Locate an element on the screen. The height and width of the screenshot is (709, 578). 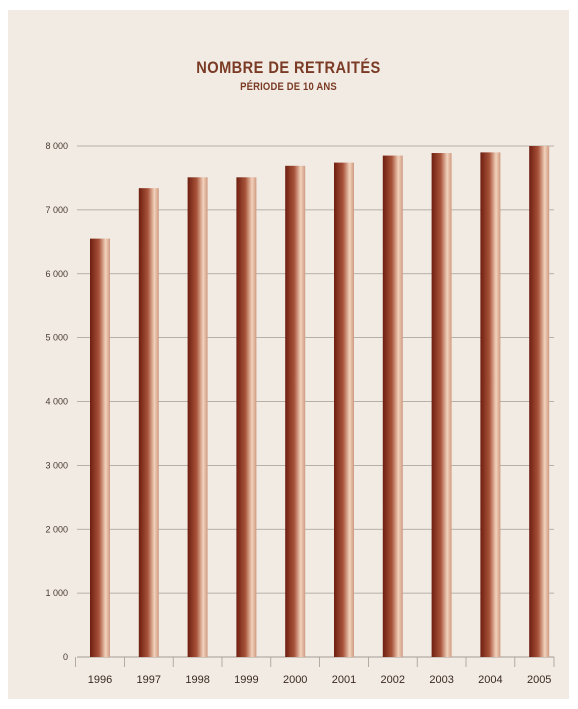
chart-title: NOMBRE DE RETRAITÉS is located at coordinates (288, 67).